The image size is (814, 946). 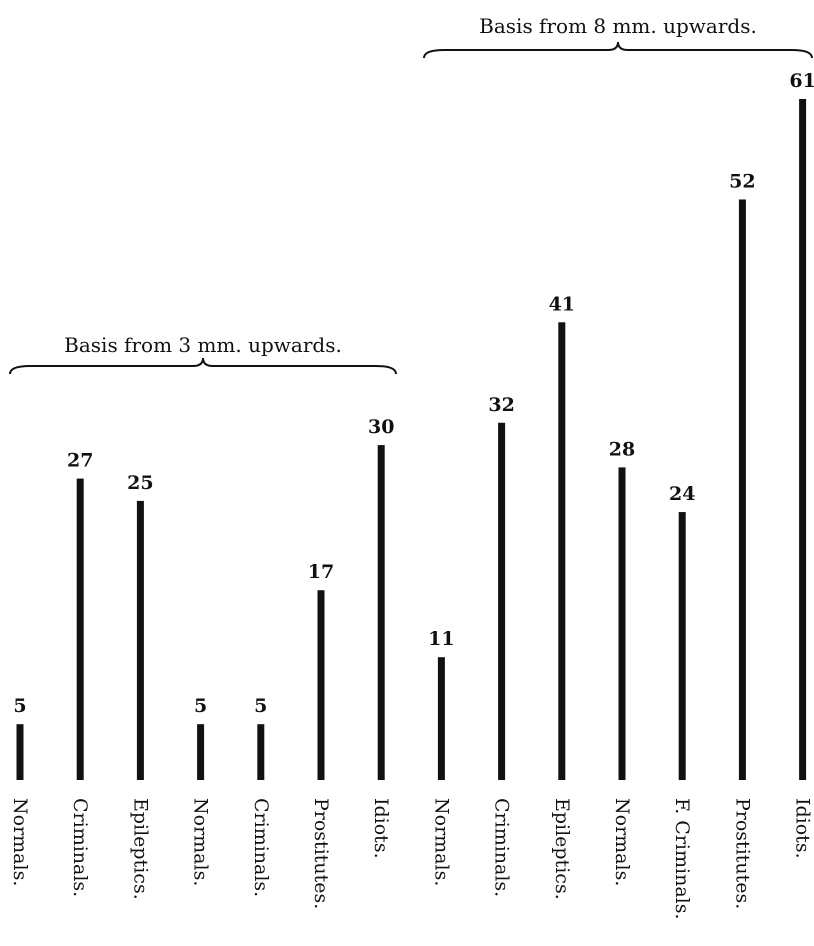 I want to click on category-label-12: F. Criminals., so click(x=682, y=859).